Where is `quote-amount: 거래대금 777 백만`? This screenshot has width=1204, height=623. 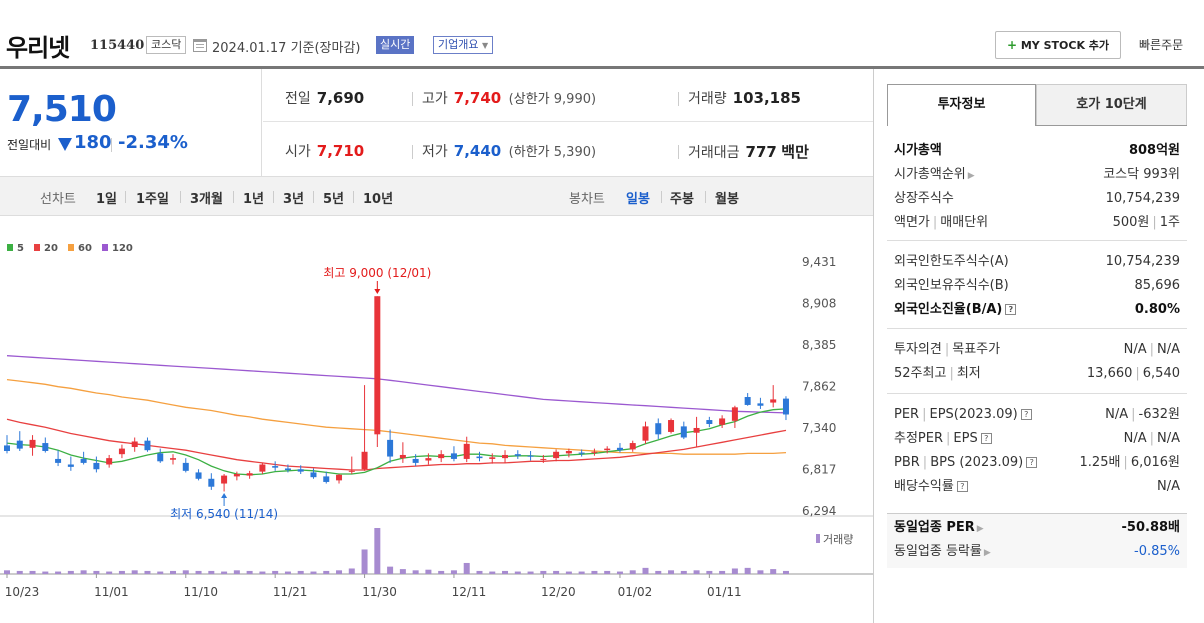 quote-amount: 거래대금 777 백만 is located at coordinates (748, 151).